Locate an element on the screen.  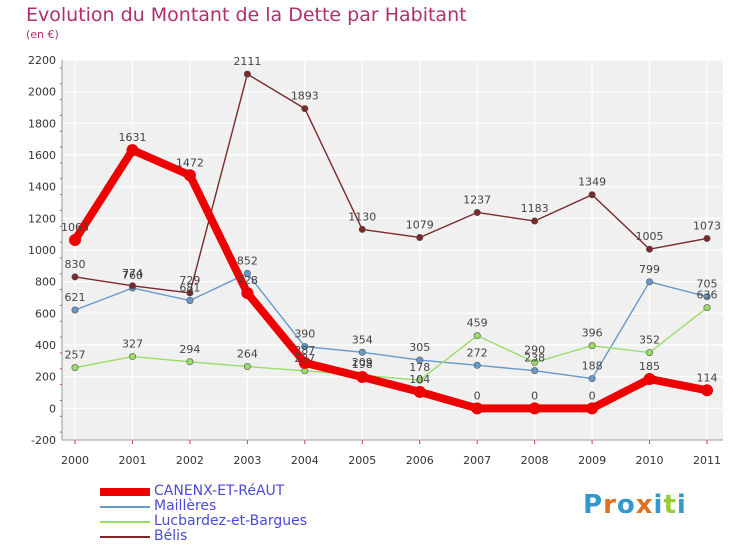
data-label: 327 is located at coordinates (132, 344).